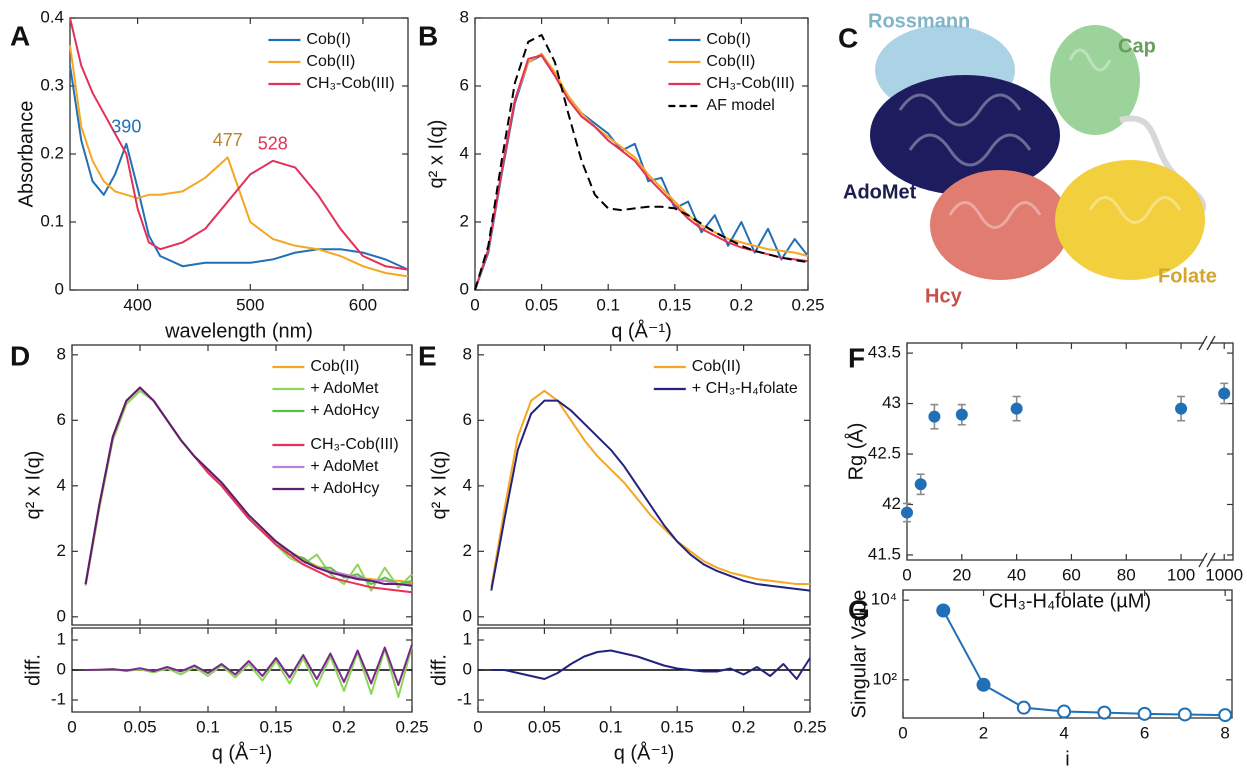  Describe the element at coordinates (848, 37) in the screenshot. I see `panel-letter: C` at that location.